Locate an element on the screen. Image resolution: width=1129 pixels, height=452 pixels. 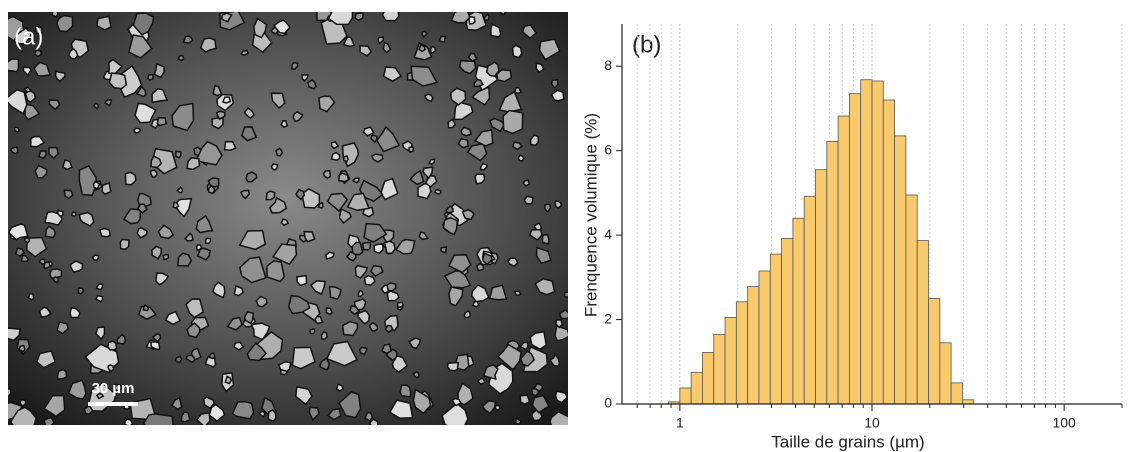
y-axis-label: Frenquence volumique (%) is located at coordinates (590, 215).